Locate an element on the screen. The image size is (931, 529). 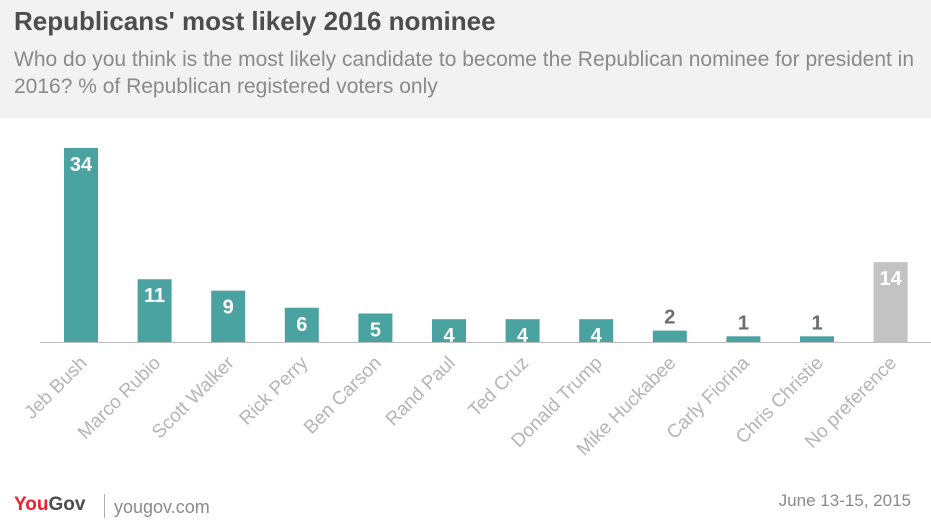
bar-value-label: 6 is located at coordinates (301, 325).